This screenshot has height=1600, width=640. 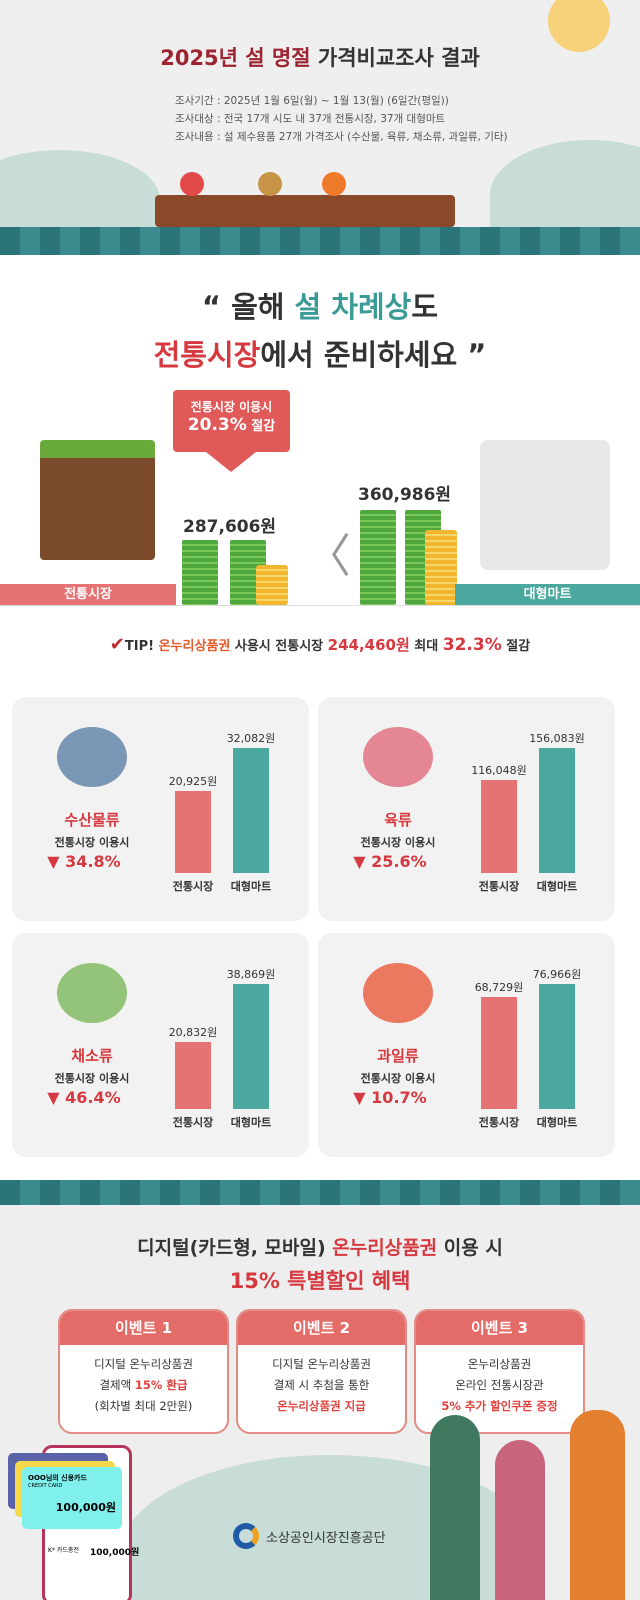 What do you see at coordinates (88, 595) in the screenshot?
I see `market-label: 전통시장` at bounding box center [88, 595].